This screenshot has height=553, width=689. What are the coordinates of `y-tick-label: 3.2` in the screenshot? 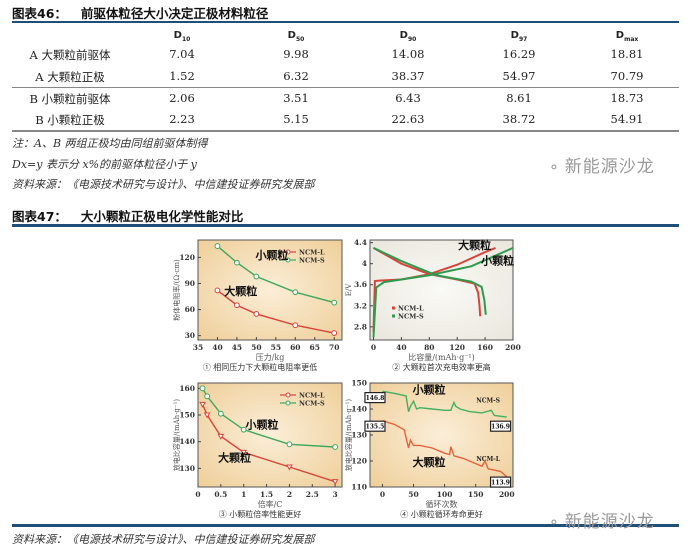 It's located at (360, 305).